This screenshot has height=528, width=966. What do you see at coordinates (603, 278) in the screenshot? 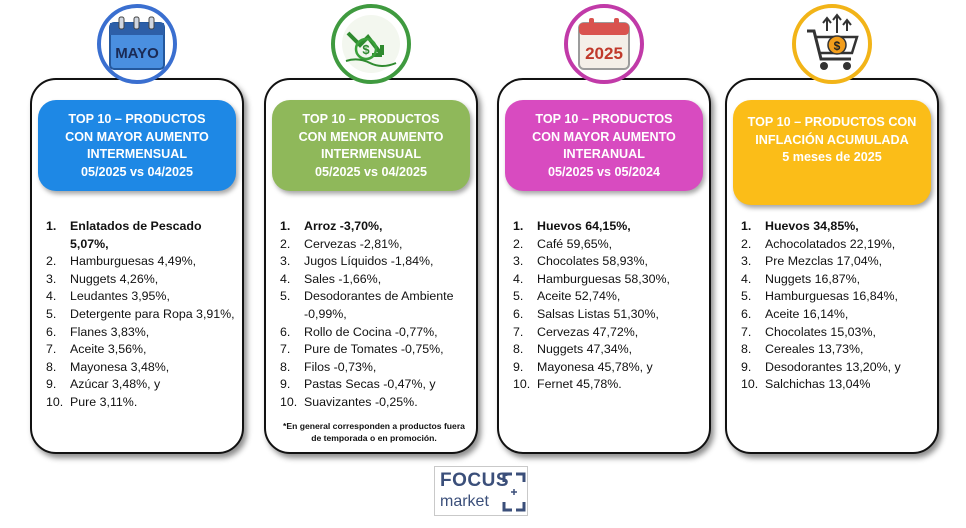
I see `item-text: Hamburguesas 58,30%,` at bounding box center [603, 278].